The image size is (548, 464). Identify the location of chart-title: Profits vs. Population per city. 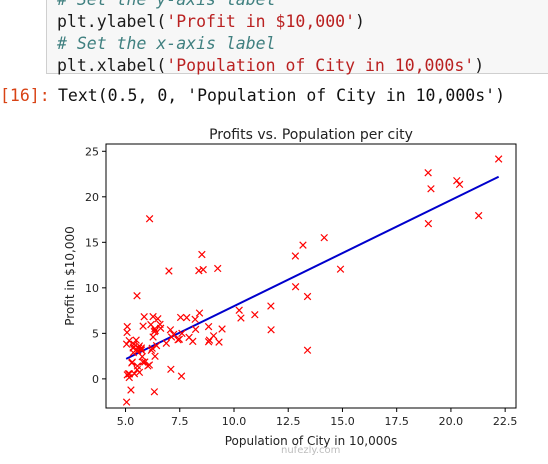
(311, 135).